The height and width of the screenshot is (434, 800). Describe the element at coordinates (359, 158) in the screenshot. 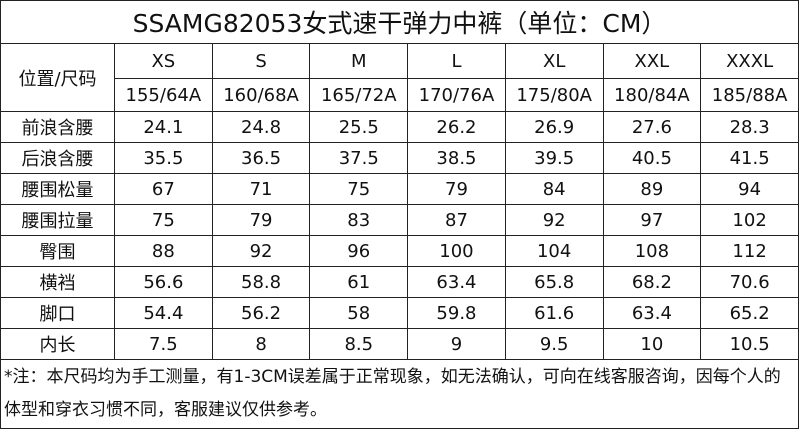

I see `measure-value: 37.5` at that location.